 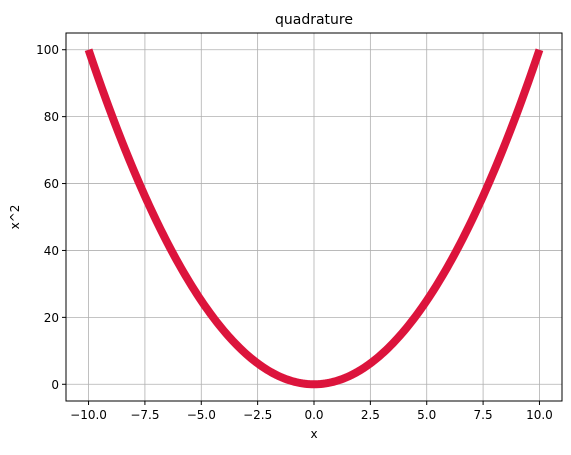 What do you see at coordinates (47, 50) in the screenshot?
I see `y-tick-label: 100` at bounding box center [47, 50].